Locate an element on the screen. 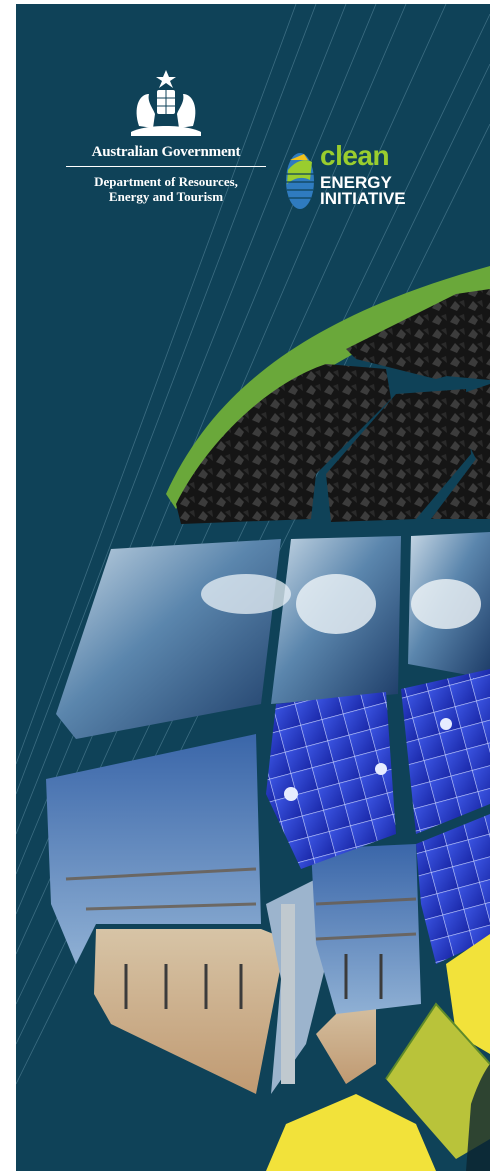 This screenshot has width=490, height=1175. department-line-2: Energy and Tourism is located at coordinates (166, 196).